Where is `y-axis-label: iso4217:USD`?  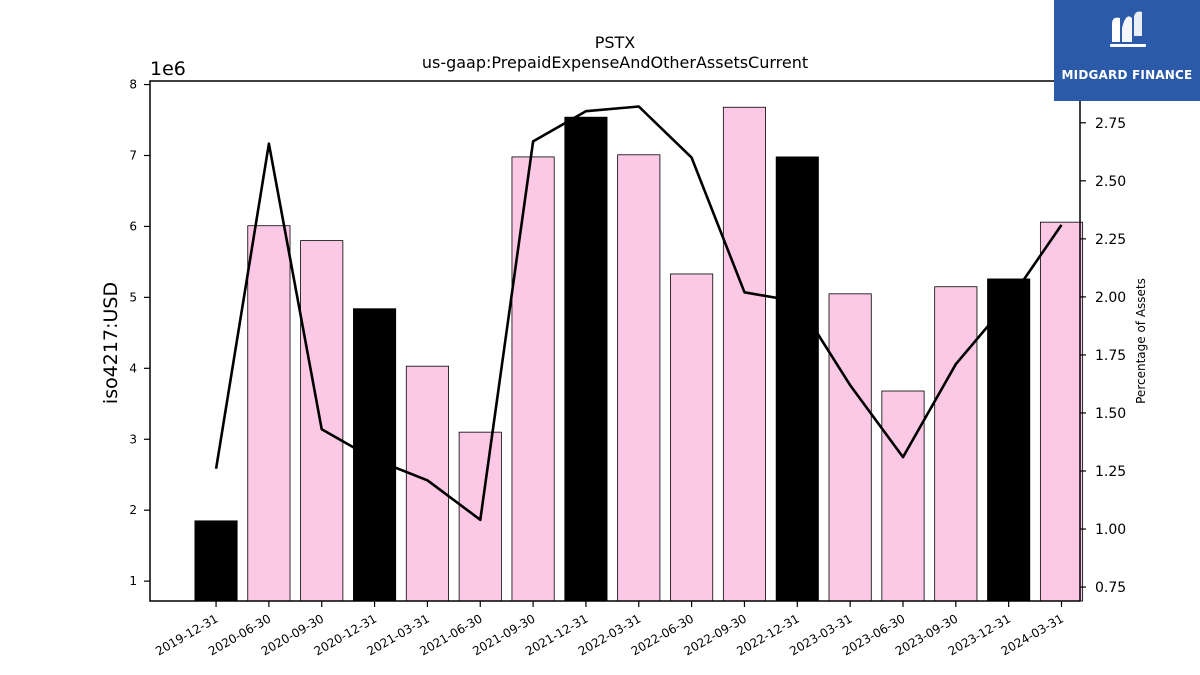
y-axis-label: iso4217:USD is located at coordinates (111, 343).